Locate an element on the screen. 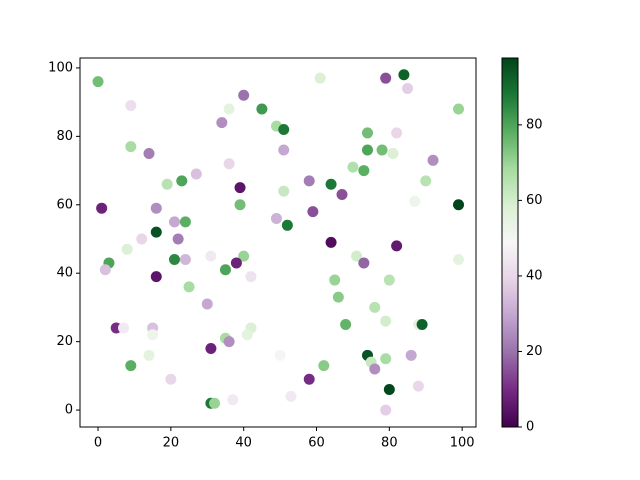 This screenshot has height=480, width=640. y-tick-label: 20 is located at coordinates (64, 341).